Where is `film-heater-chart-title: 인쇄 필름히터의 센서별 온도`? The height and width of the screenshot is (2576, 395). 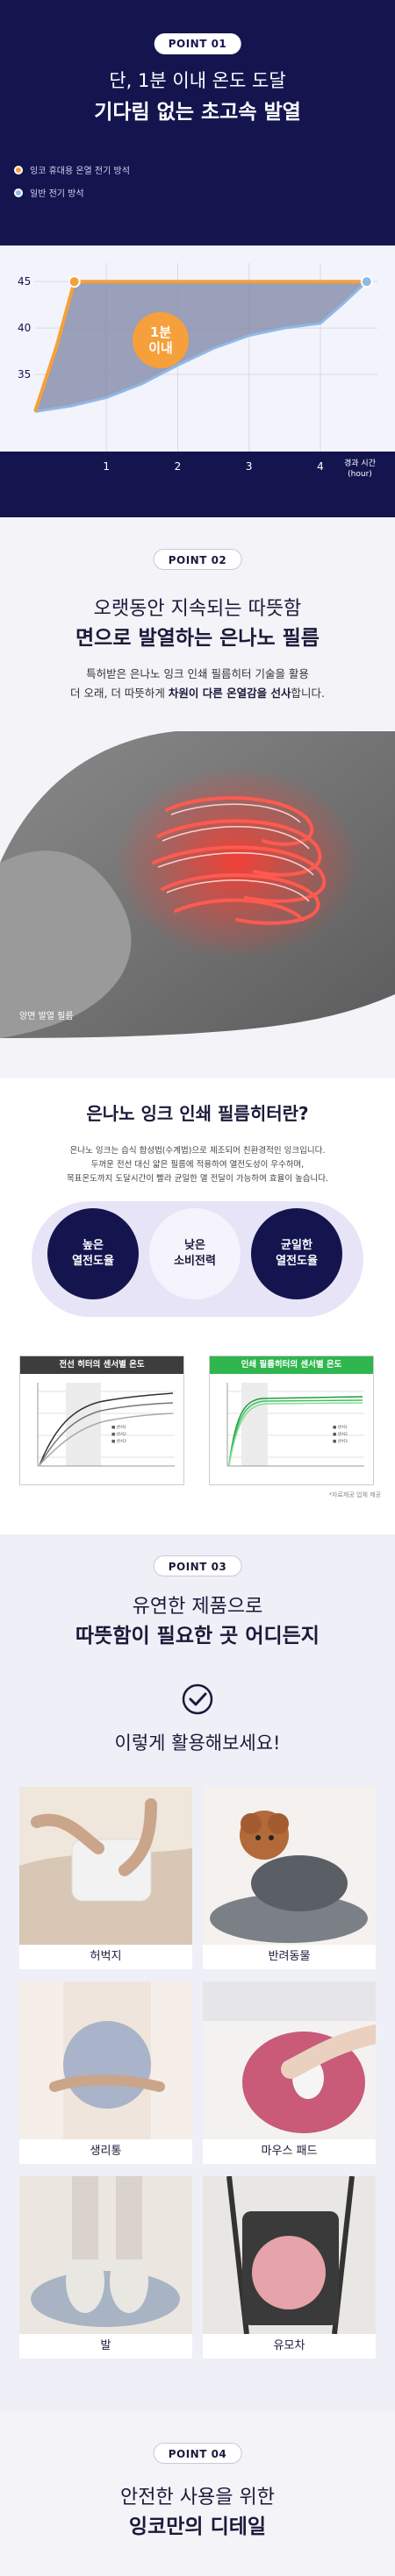
film-heater-chart-title: 인쇄 필름히터의 센서별 온도 is located at coordinates (291, 1365).